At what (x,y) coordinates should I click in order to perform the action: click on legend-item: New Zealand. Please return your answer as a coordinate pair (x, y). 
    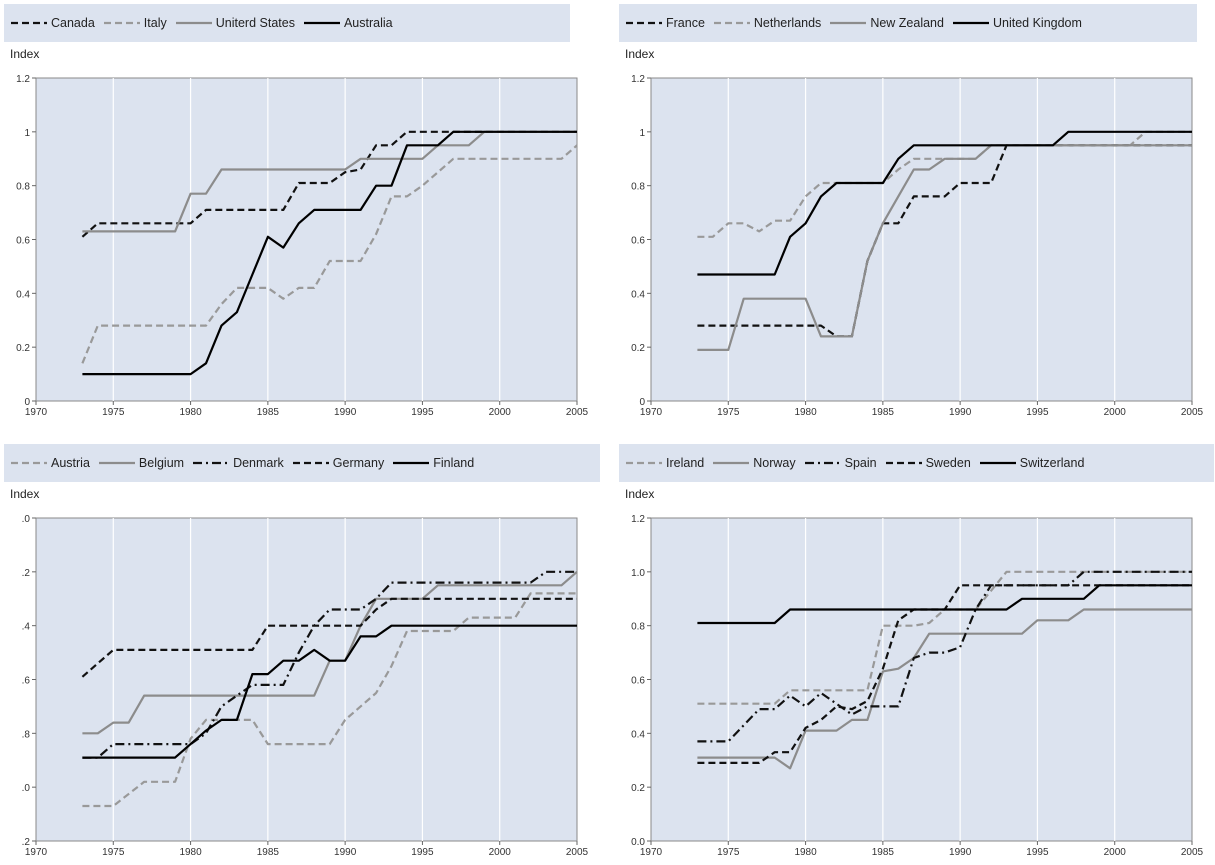
    Looking at the image, I should click on (886, 23).